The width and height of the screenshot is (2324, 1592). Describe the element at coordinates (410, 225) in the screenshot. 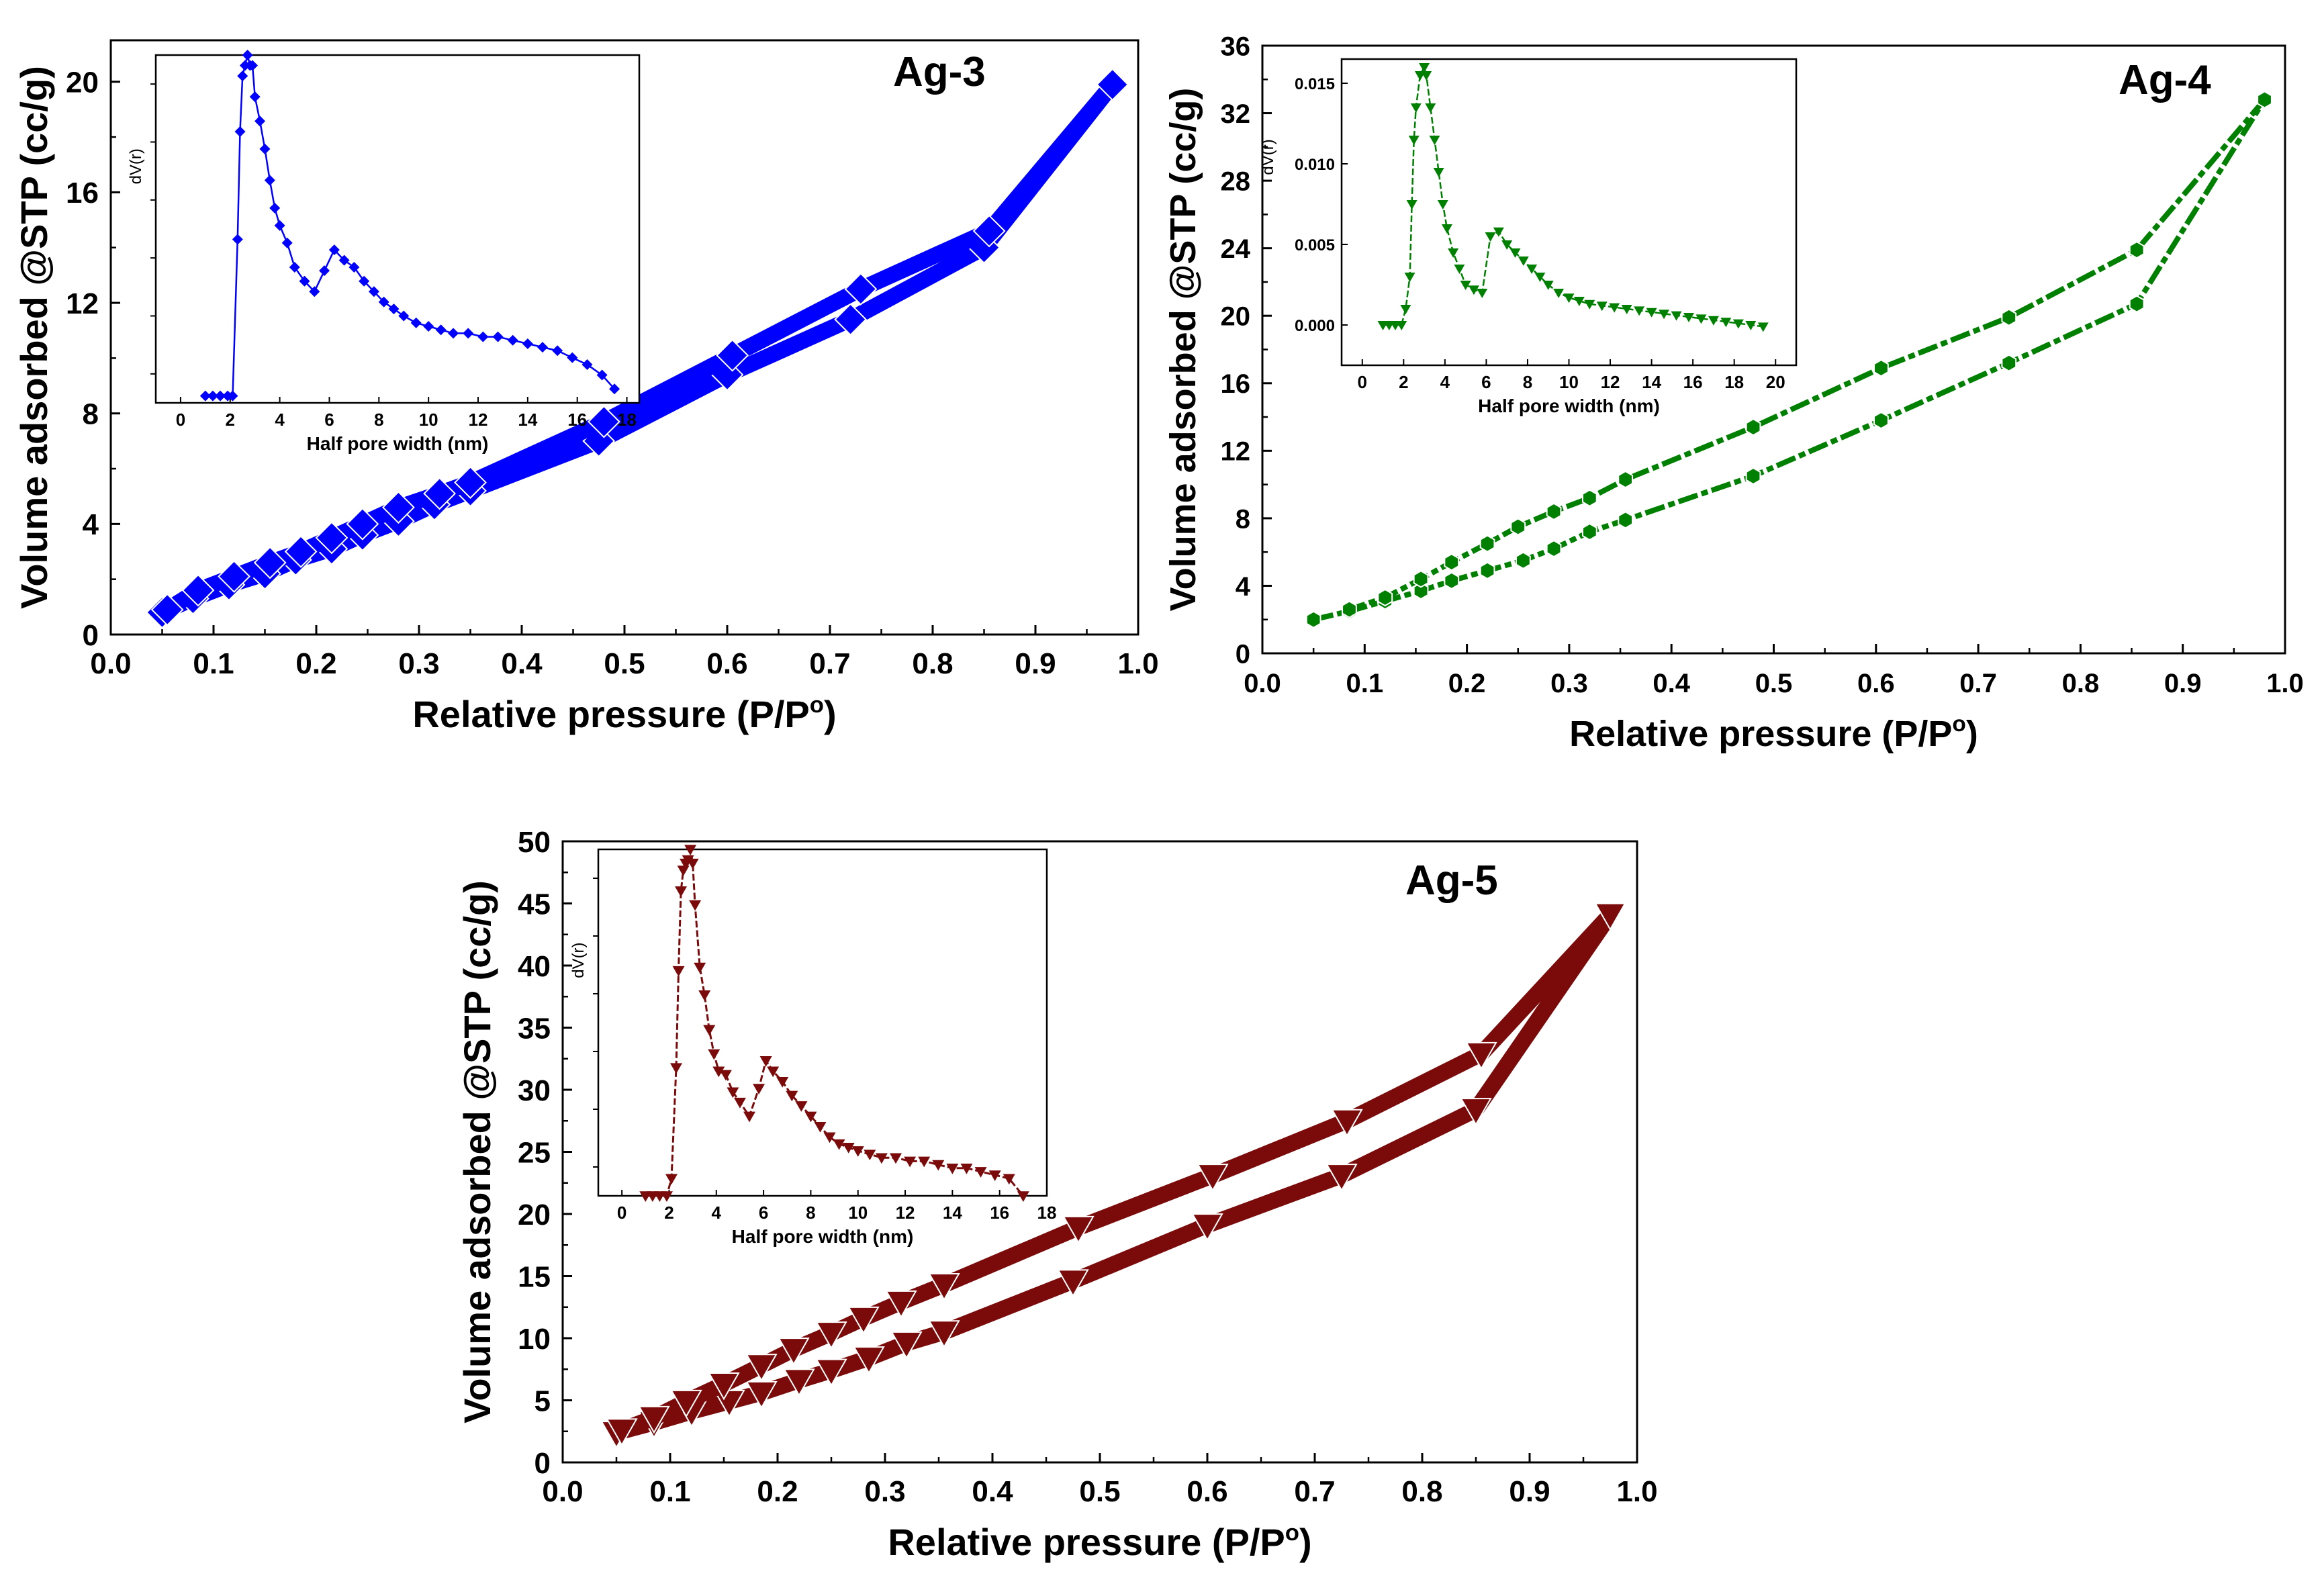

I see `inset-series-line` at that location.